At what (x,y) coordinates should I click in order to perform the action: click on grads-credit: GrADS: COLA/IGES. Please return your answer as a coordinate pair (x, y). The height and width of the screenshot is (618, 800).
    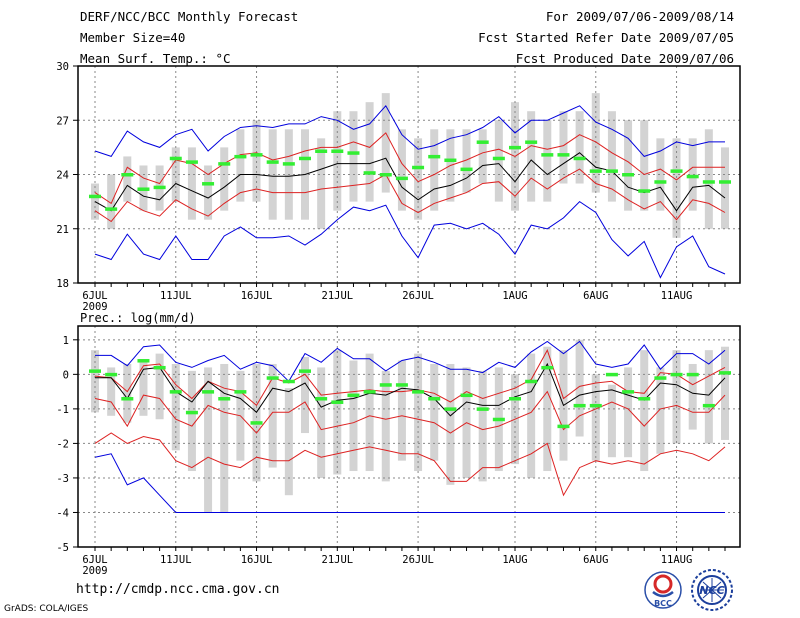
    Looking at the image, I should click on (46, 609).